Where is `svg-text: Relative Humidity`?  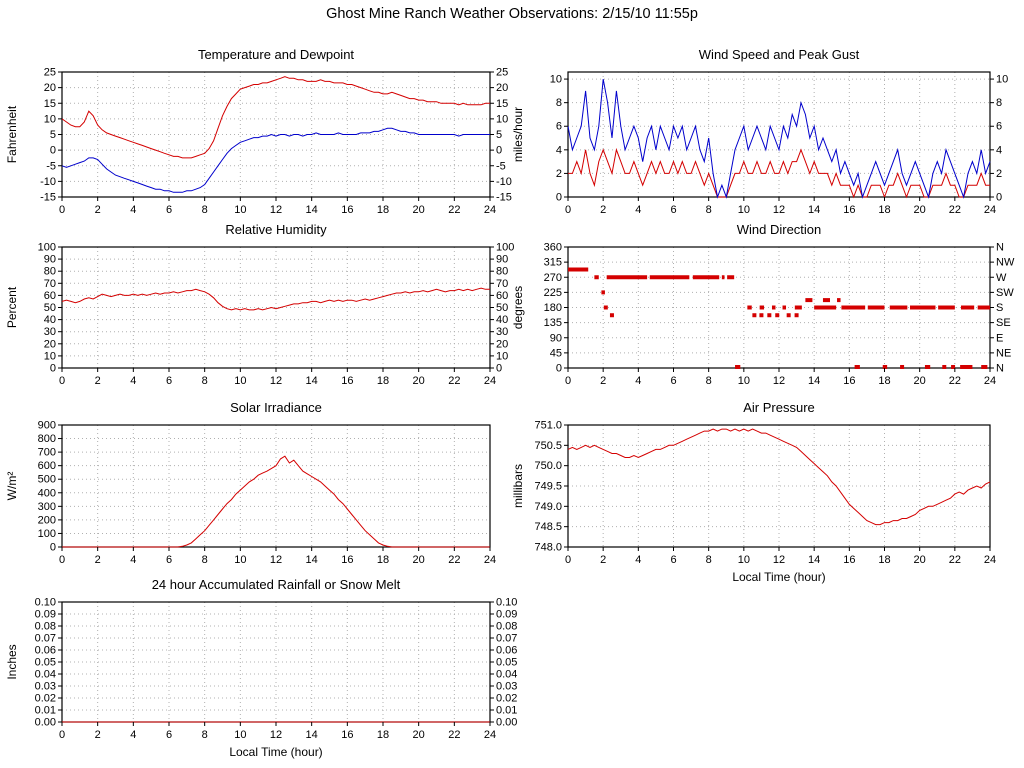 svg-text: Relative Humidity is located at coordinates (276, 229).